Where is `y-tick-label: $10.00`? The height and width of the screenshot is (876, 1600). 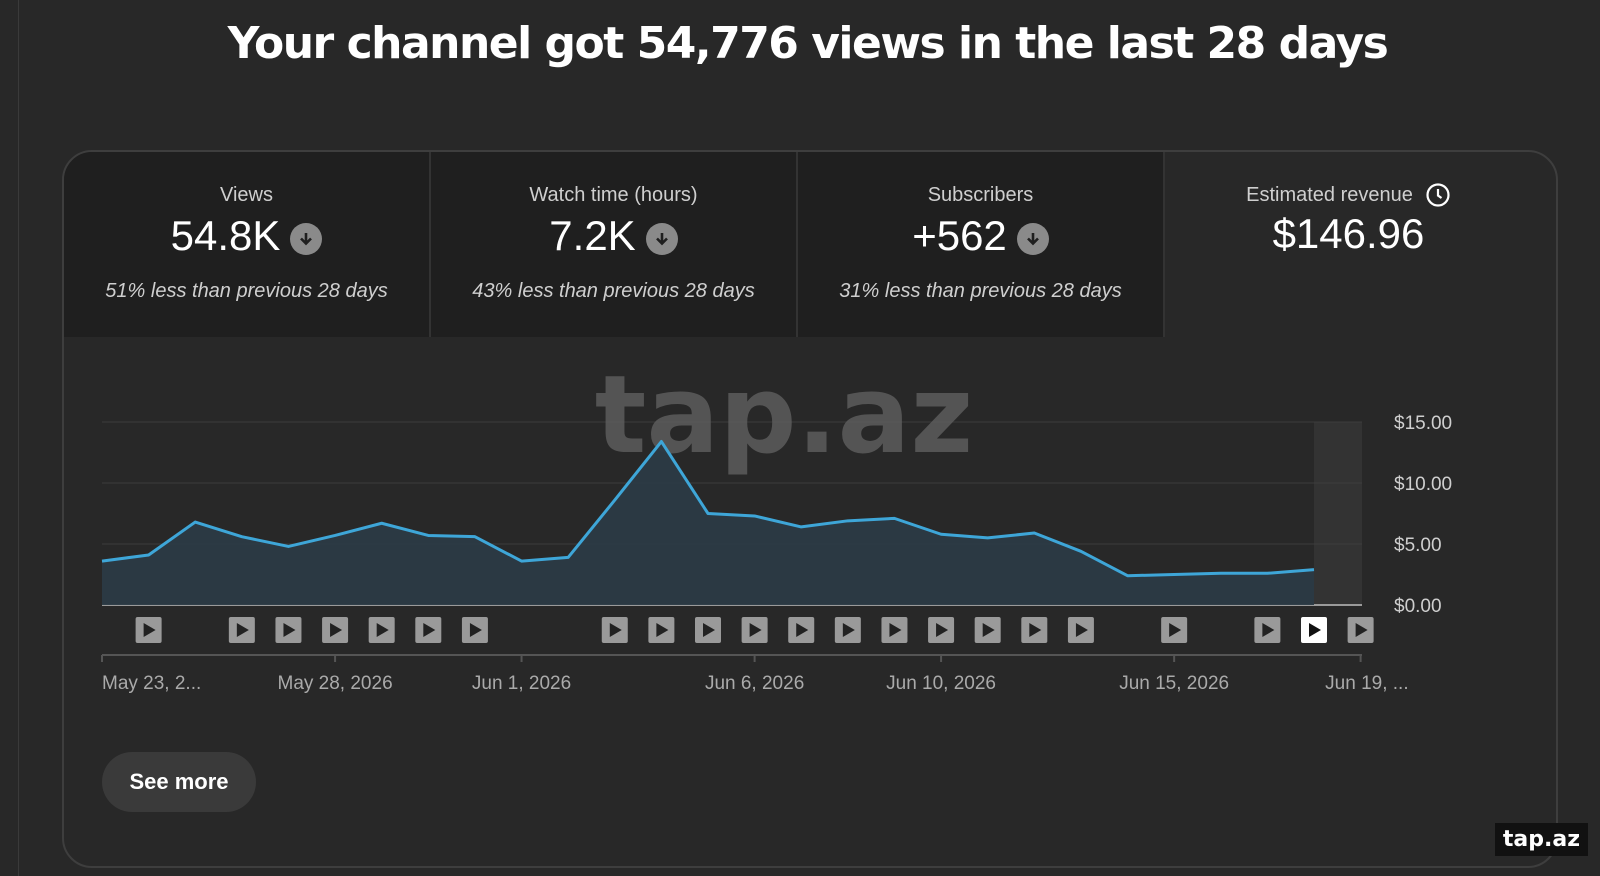
y-tick-label: $10.00 is located at coordinates (1423, 484).